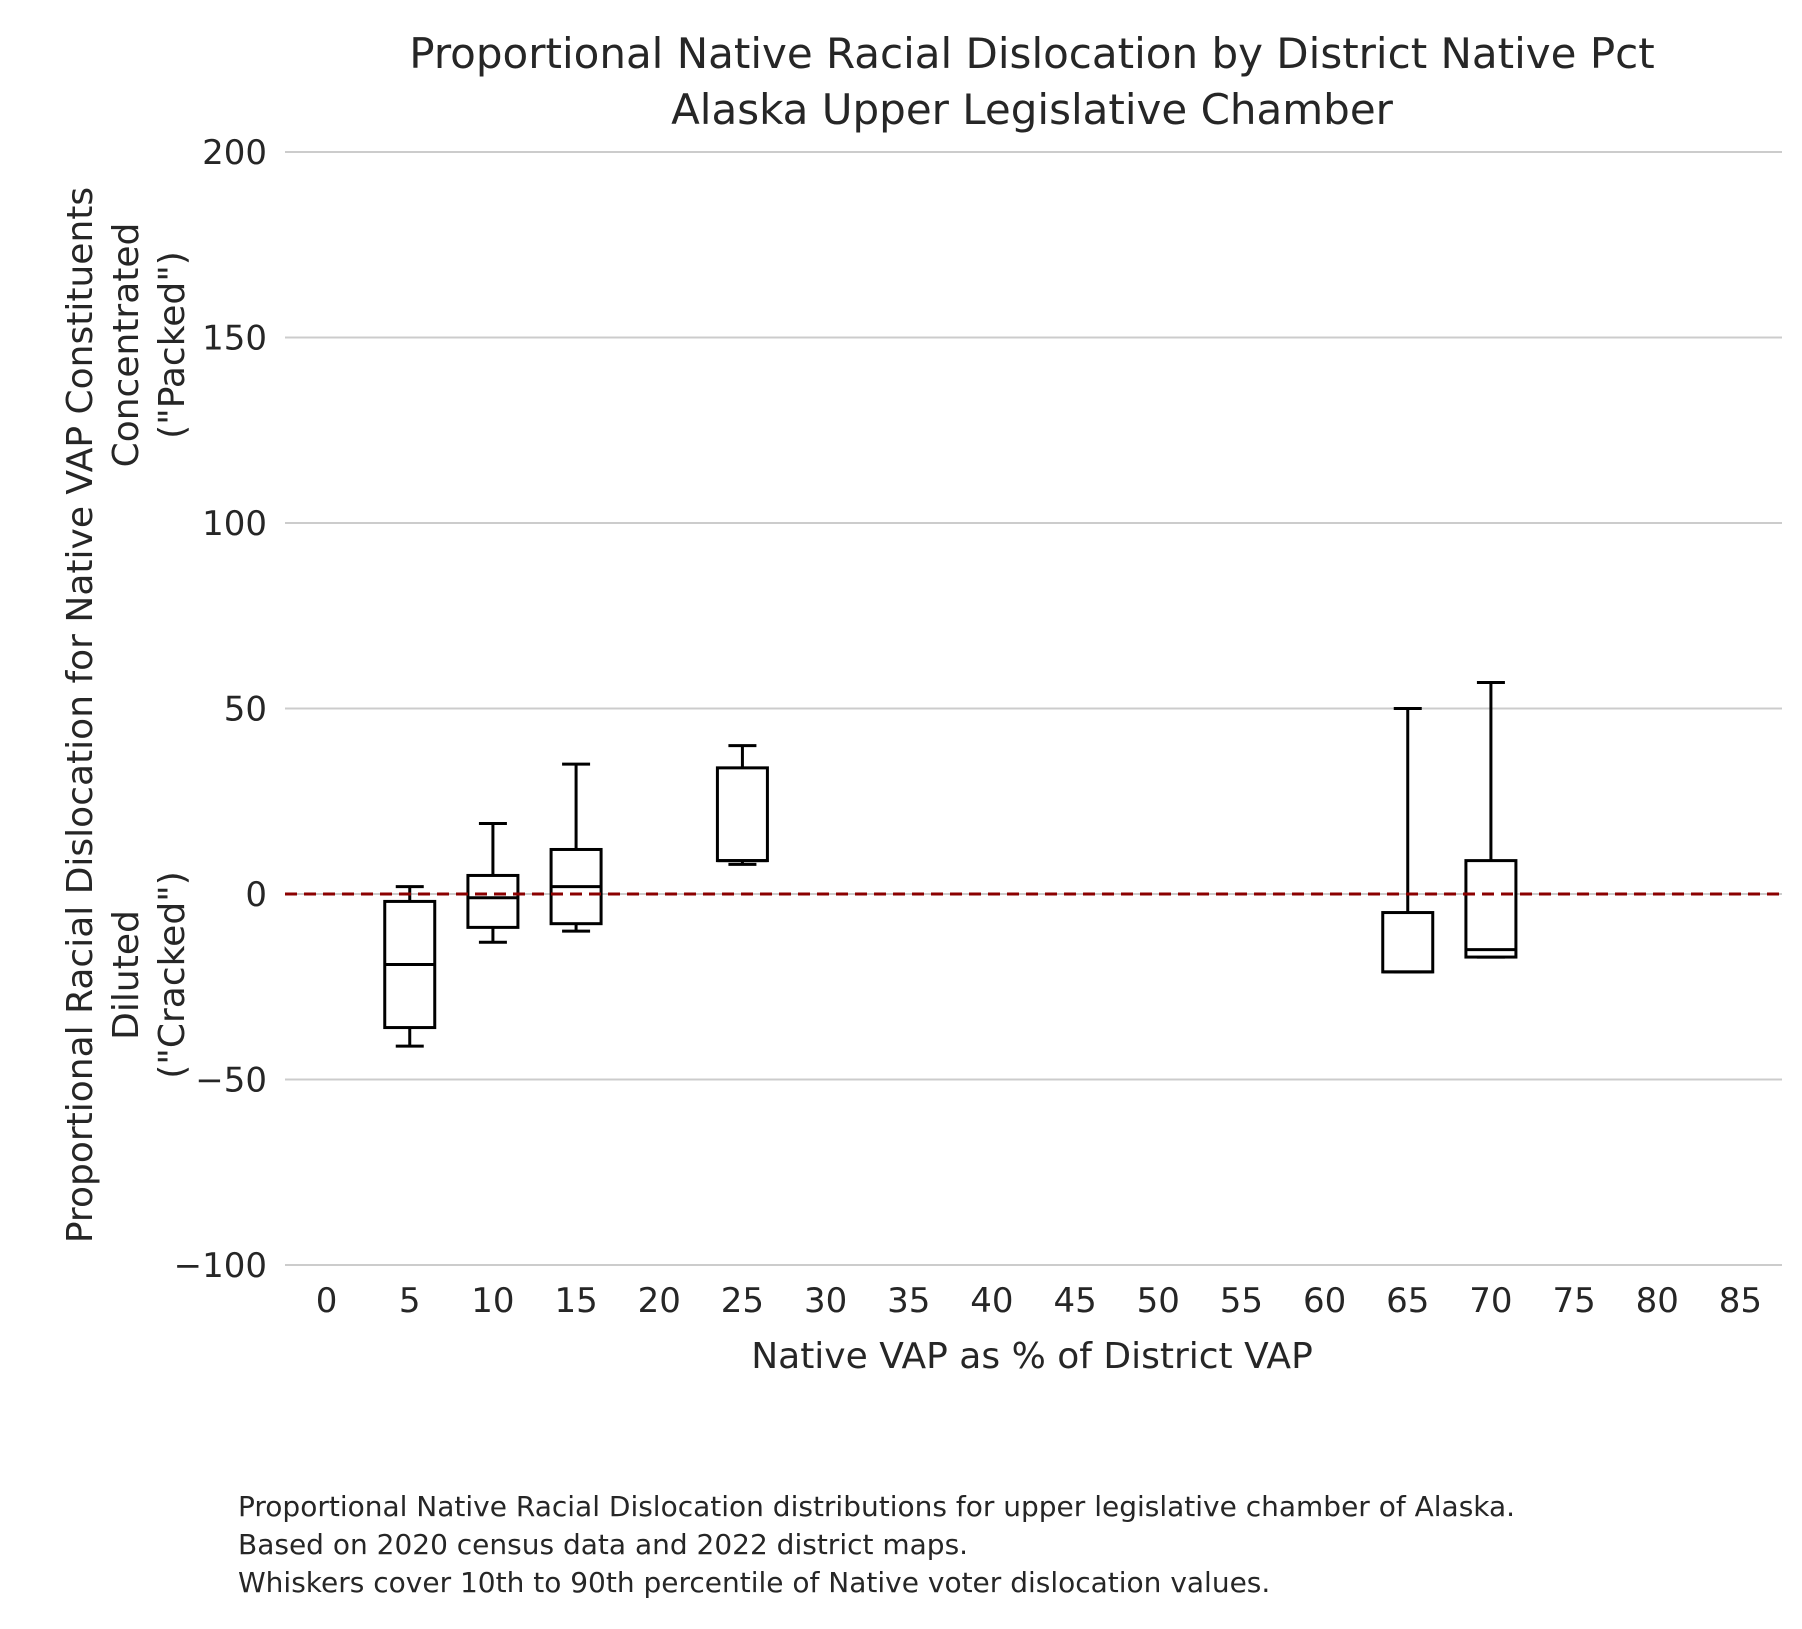 Image resolution: width=1802 pixels, height=1629 pixels. What do you see at coordinates (410, 1301) in the screenshot?
I see `x-tick-label: 5` at bounding box center [410, 1301].